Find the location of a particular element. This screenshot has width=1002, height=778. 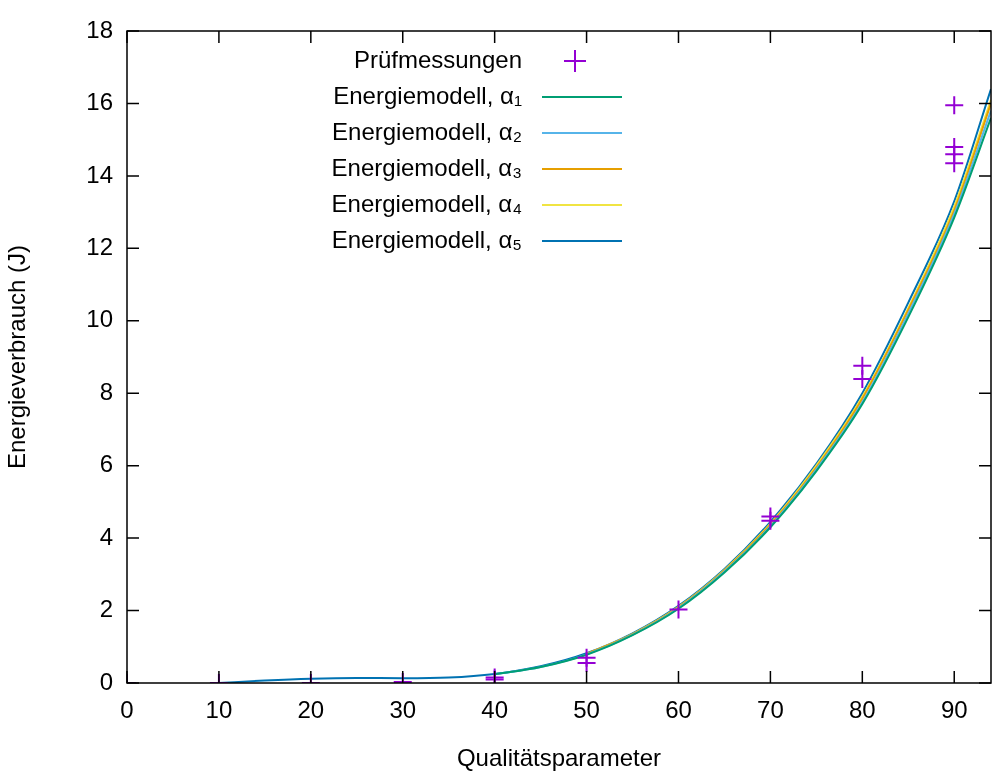

x-tick-label: 40 is located at coordinates (495, 710).